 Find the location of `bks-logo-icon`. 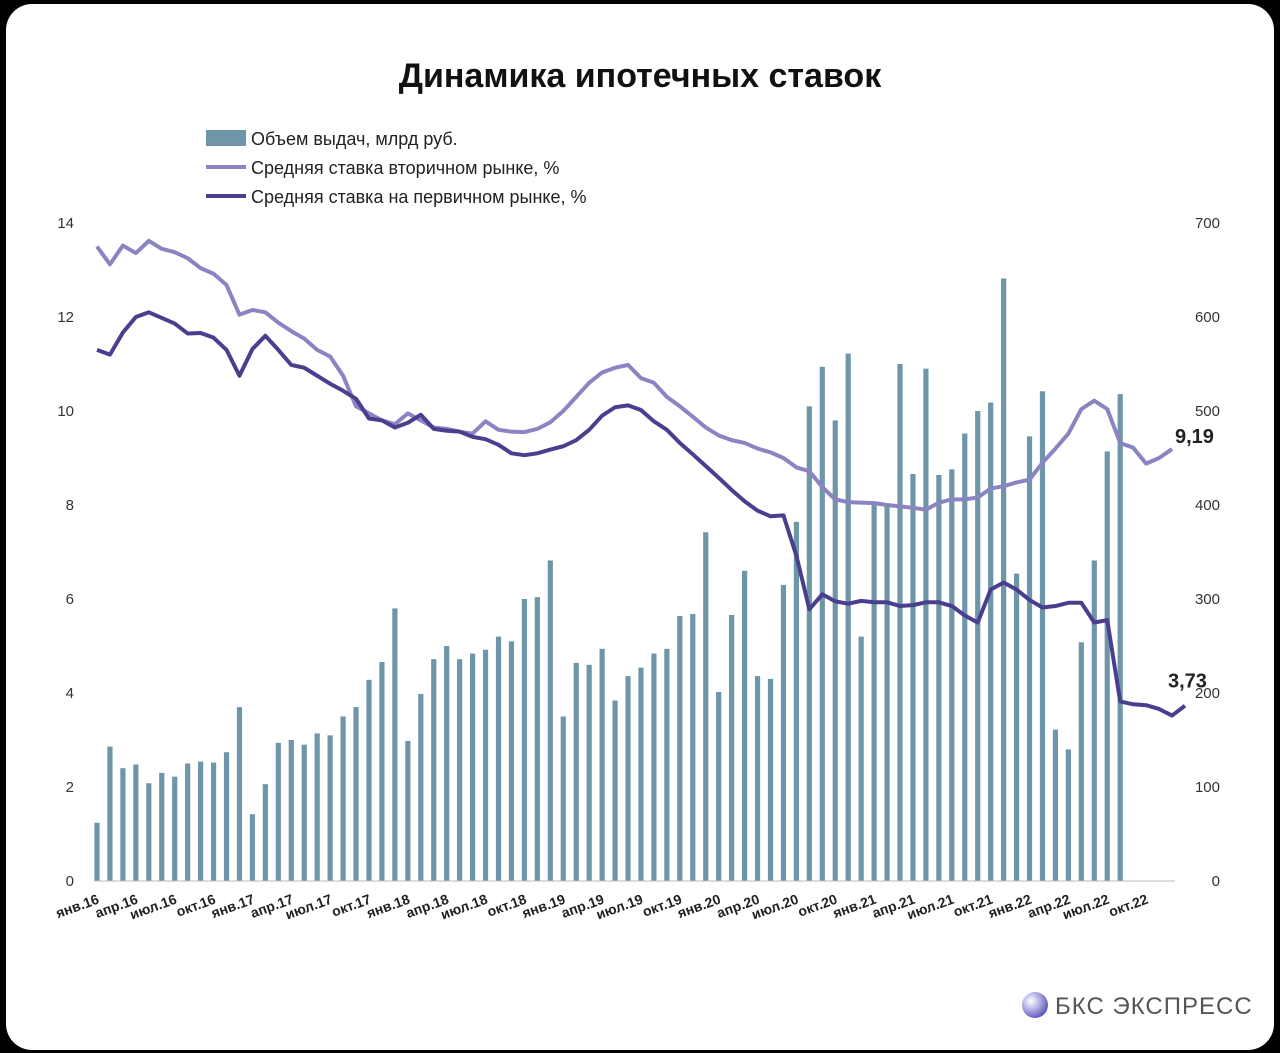

bks-logo-icon is located at coordinates (1035, 1005).